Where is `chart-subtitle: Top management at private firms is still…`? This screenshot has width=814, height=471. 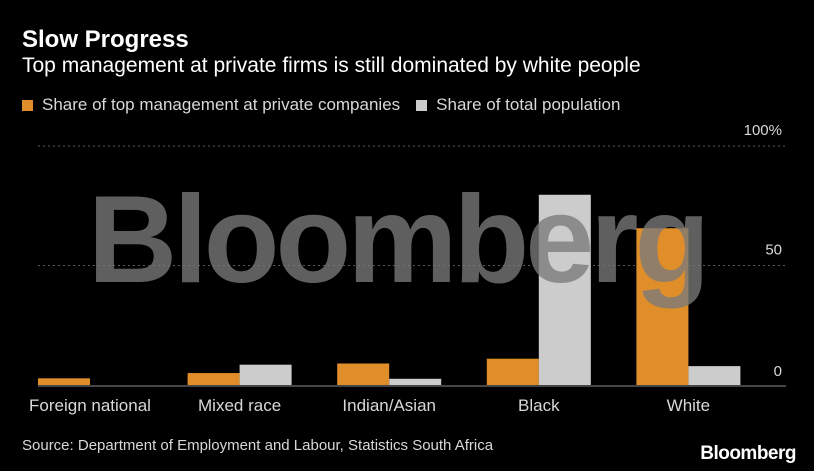 chart-subtitle: Top management at private firms is still… is located at coordinates (331, 65).